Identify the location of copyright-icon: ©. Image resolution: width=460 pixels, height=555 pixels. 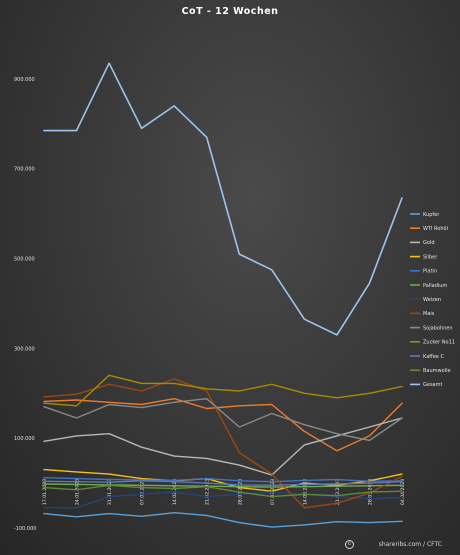
(349, 544).